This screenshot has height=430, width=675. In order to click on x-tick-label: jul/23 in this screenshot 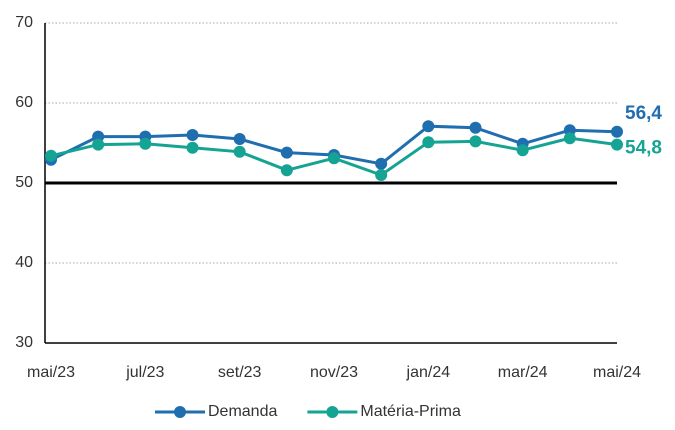, I will do `click(144, 372)`.